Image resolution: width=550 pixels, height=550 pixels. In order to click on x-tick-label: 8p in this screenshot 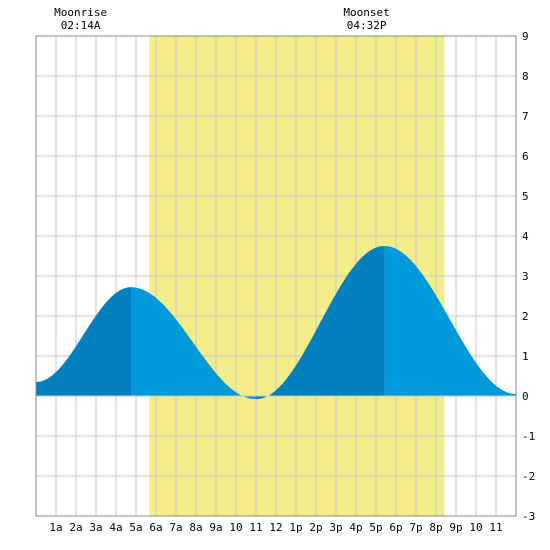, I will do `click(435, 527)`.